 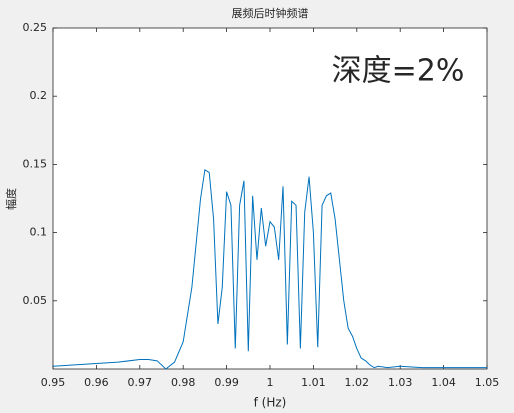 What do you see at coordinates (226, 382) in the screenshot?
I see `x-tick-label: 0.99` at bounding box center [226, 382].